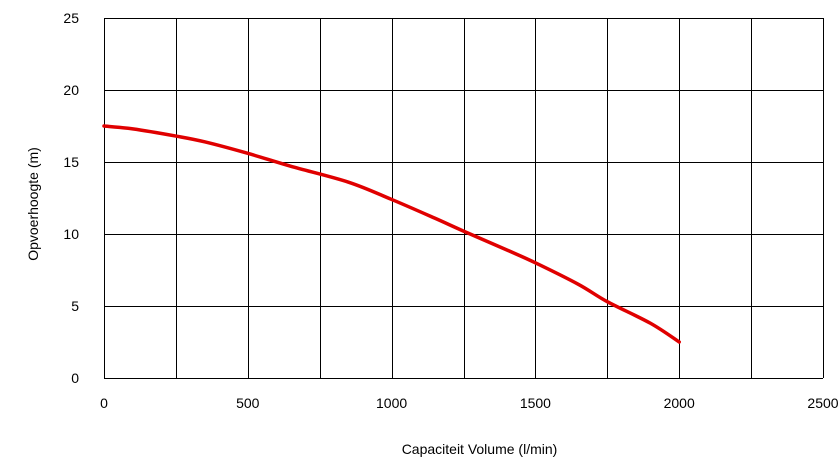 The image size is (840, 459). What do you see at coordinates (248, 403) in the screenshot?
I see `x-tick-label: 500` at bounding box center [248, 403].